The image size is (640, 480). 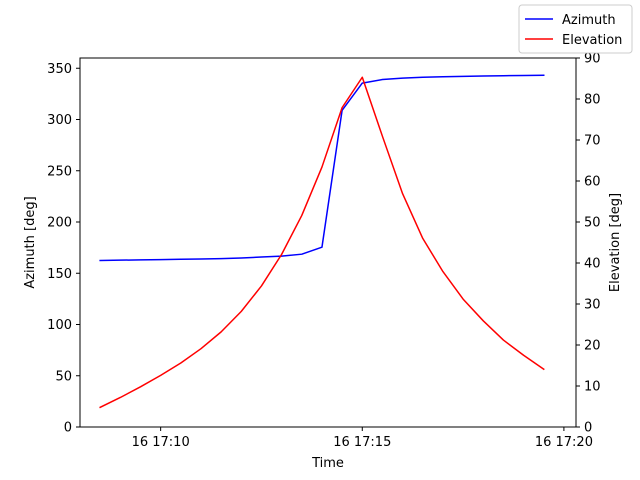 I want to click on legend-label-azimuth: Azimuth, so click(x=589, y=20).